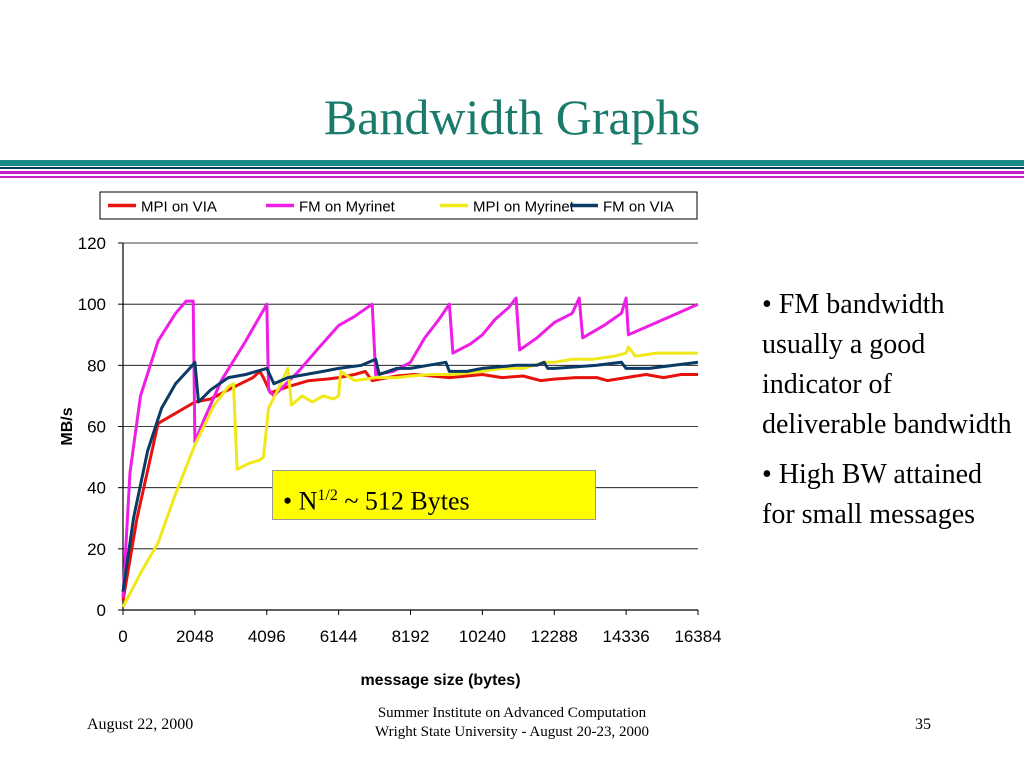 This screenshot has width=1024, height=768. I want to click on y-tick-label: 80, so click(96, 365).